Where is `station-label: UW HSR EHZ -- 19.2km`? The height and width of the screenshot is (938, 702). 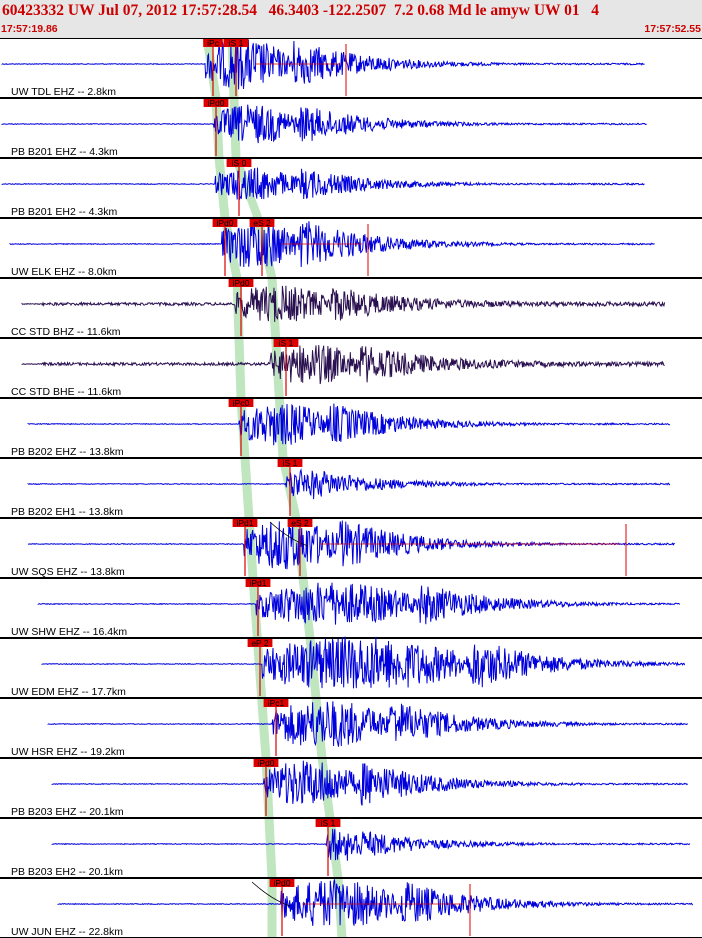
station-label: UW HSR EHZ -- 19.2km is located at coordinates (68, 752).